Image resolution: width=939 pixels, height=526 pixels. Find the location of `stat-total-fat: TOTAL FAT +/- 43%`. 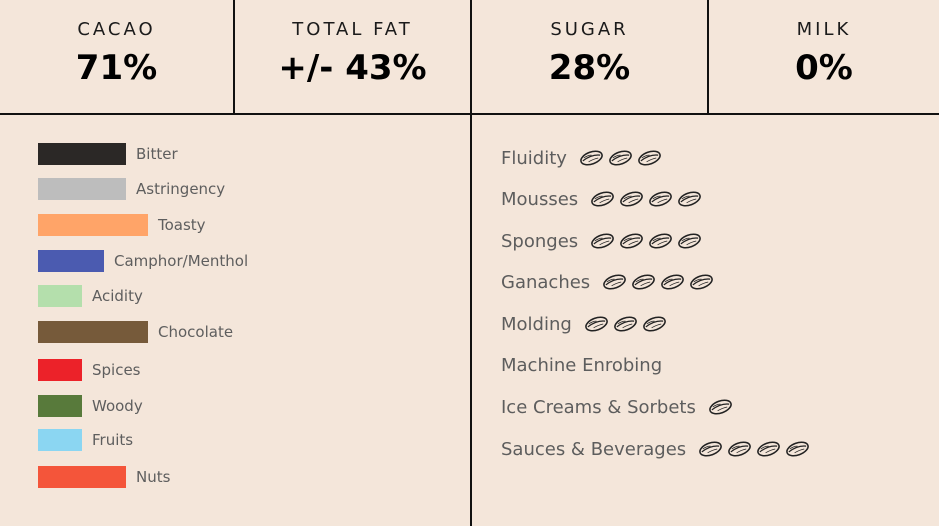

stat-total-fat: TOTAL FAT +/- 43% is located at coordinates (353, 56).